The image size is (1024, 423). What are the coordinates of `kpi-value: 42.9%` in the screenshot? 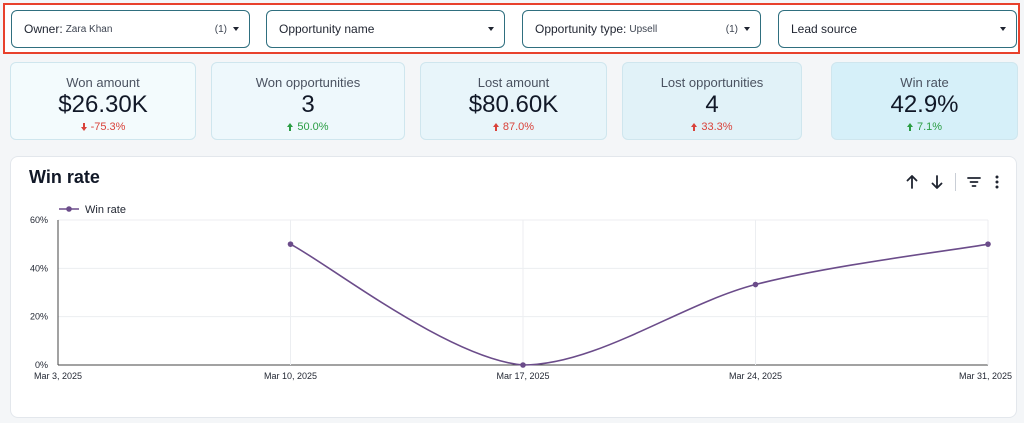 It's located at (924, 104).